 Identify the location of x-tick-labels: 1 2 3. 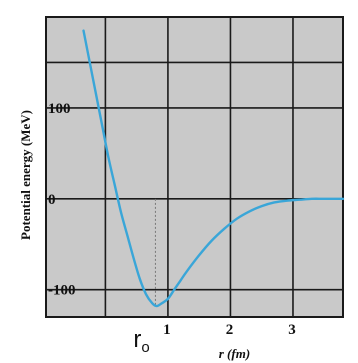
(229, 330).